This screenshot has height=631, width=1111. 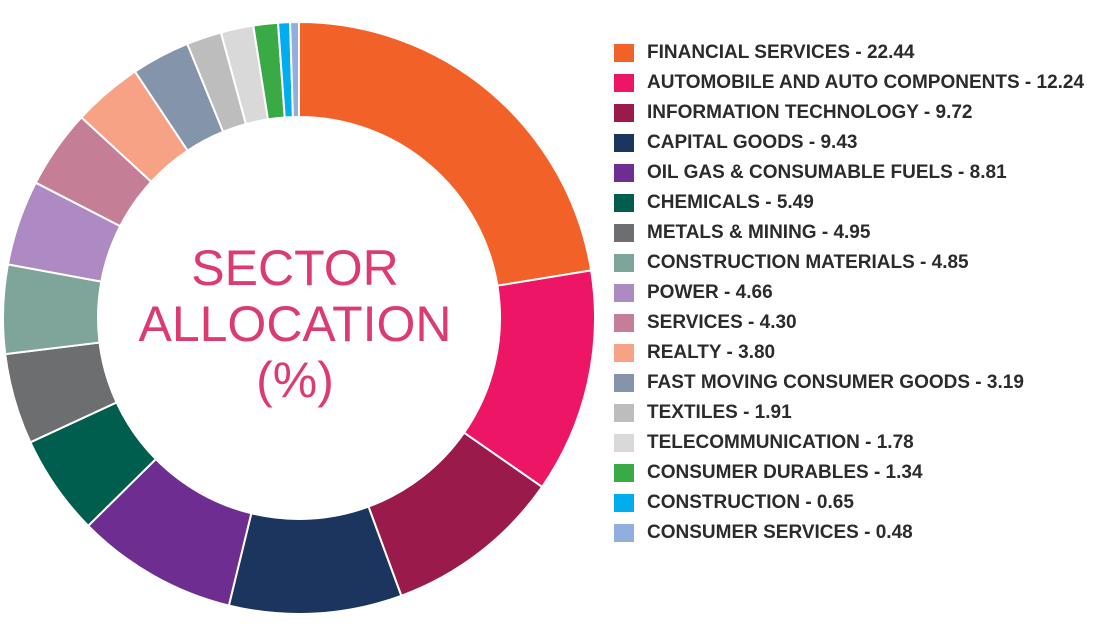 I want to click on legend-item-14: TELECOMMUNICATION - 1.78, so click(x=854, y=443).